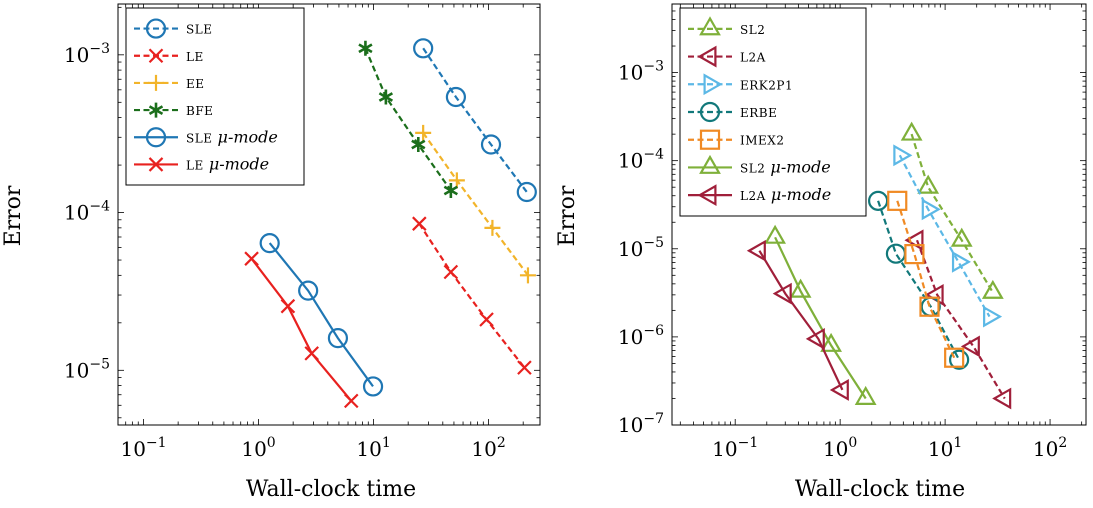 The height and width of the screenshot is (508, 1093). What do you see at coordinates (641, 424) in the screenshot?
I see `y-tick-label: 10⁻⁷` at bounding box center [641, 424].